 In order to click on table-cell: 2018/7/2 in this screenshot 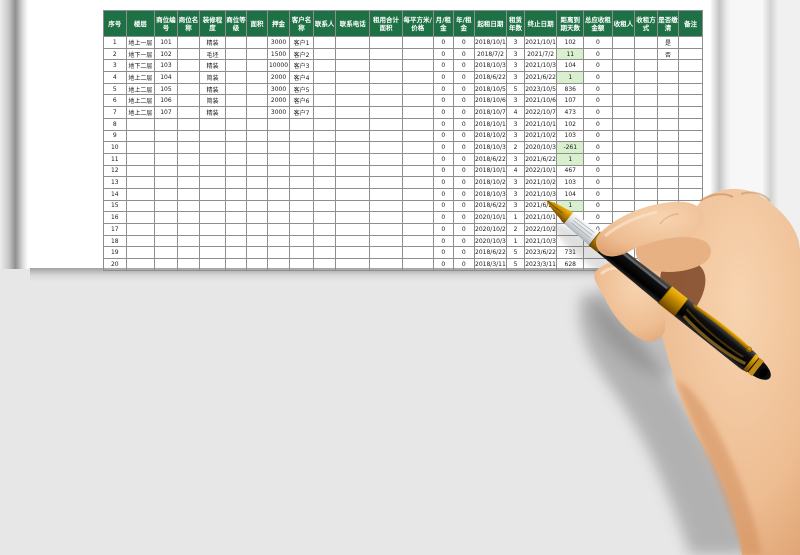, I will do `click(490, 54)`.